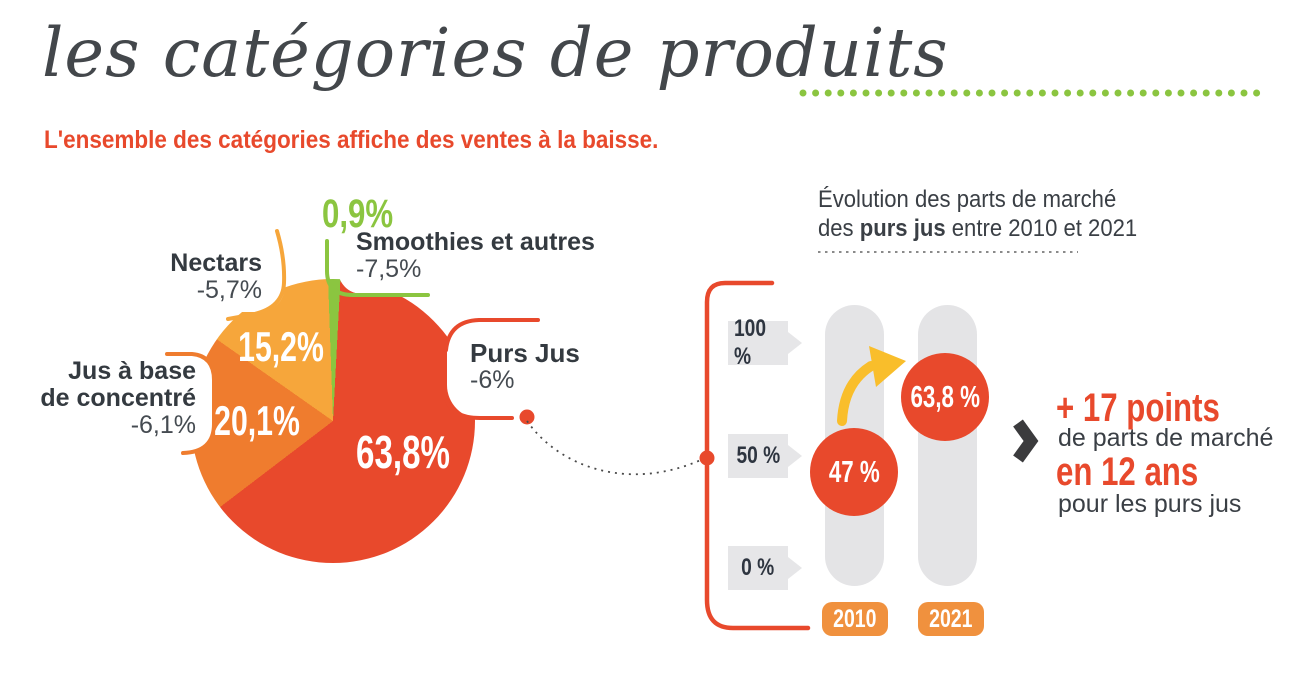 The height and width of the screenshot is (686, 1301). I want to click on pie-value-smoothies: 0,9%, so click(358, 214).